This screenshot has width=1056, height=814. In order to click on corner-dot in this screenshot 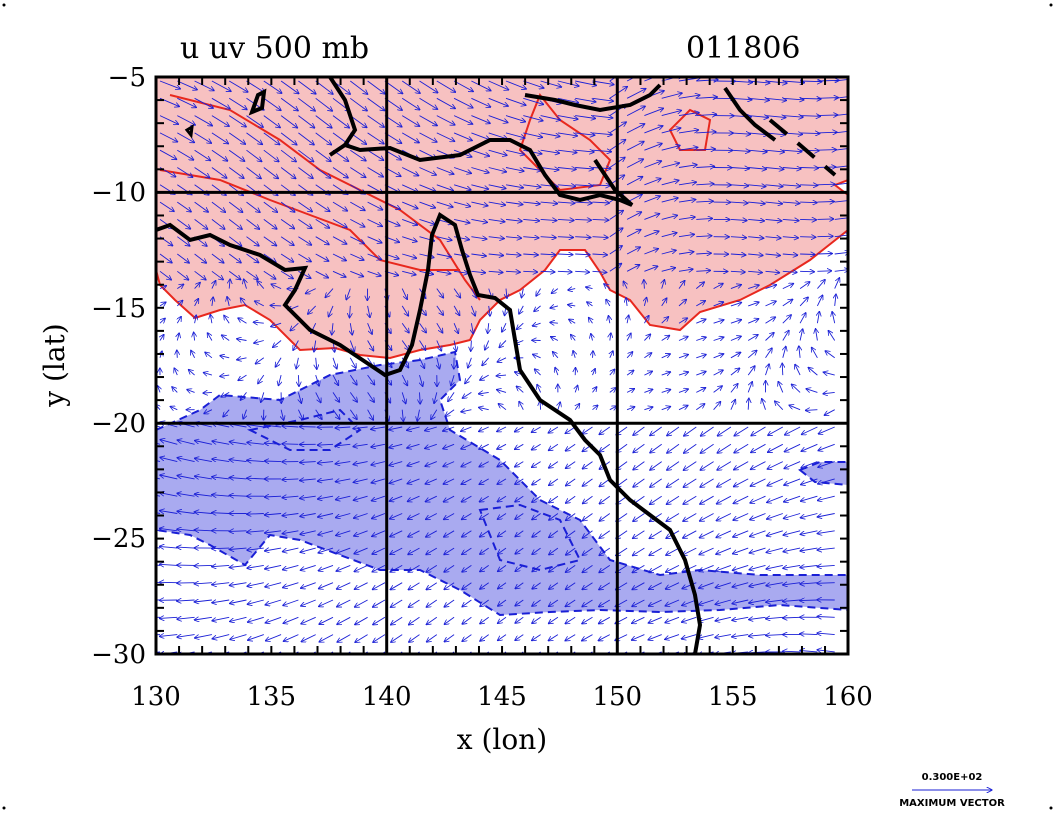, I will do `click(1051, 808)`.